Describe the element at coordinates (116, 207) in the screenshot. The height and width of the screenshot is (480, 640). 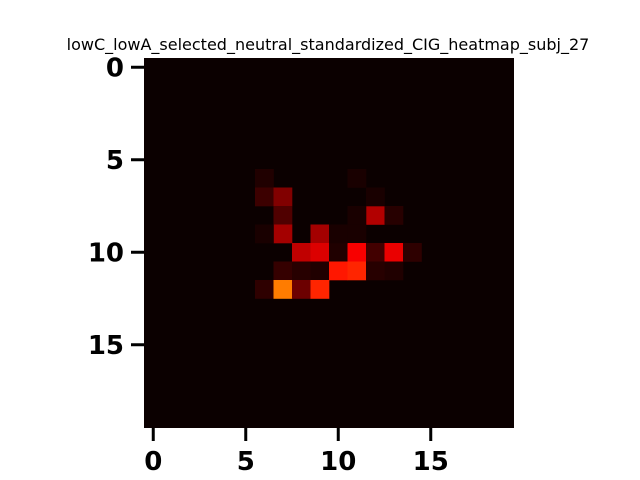
I see `y-axis: 0 5 10 15` at that location.